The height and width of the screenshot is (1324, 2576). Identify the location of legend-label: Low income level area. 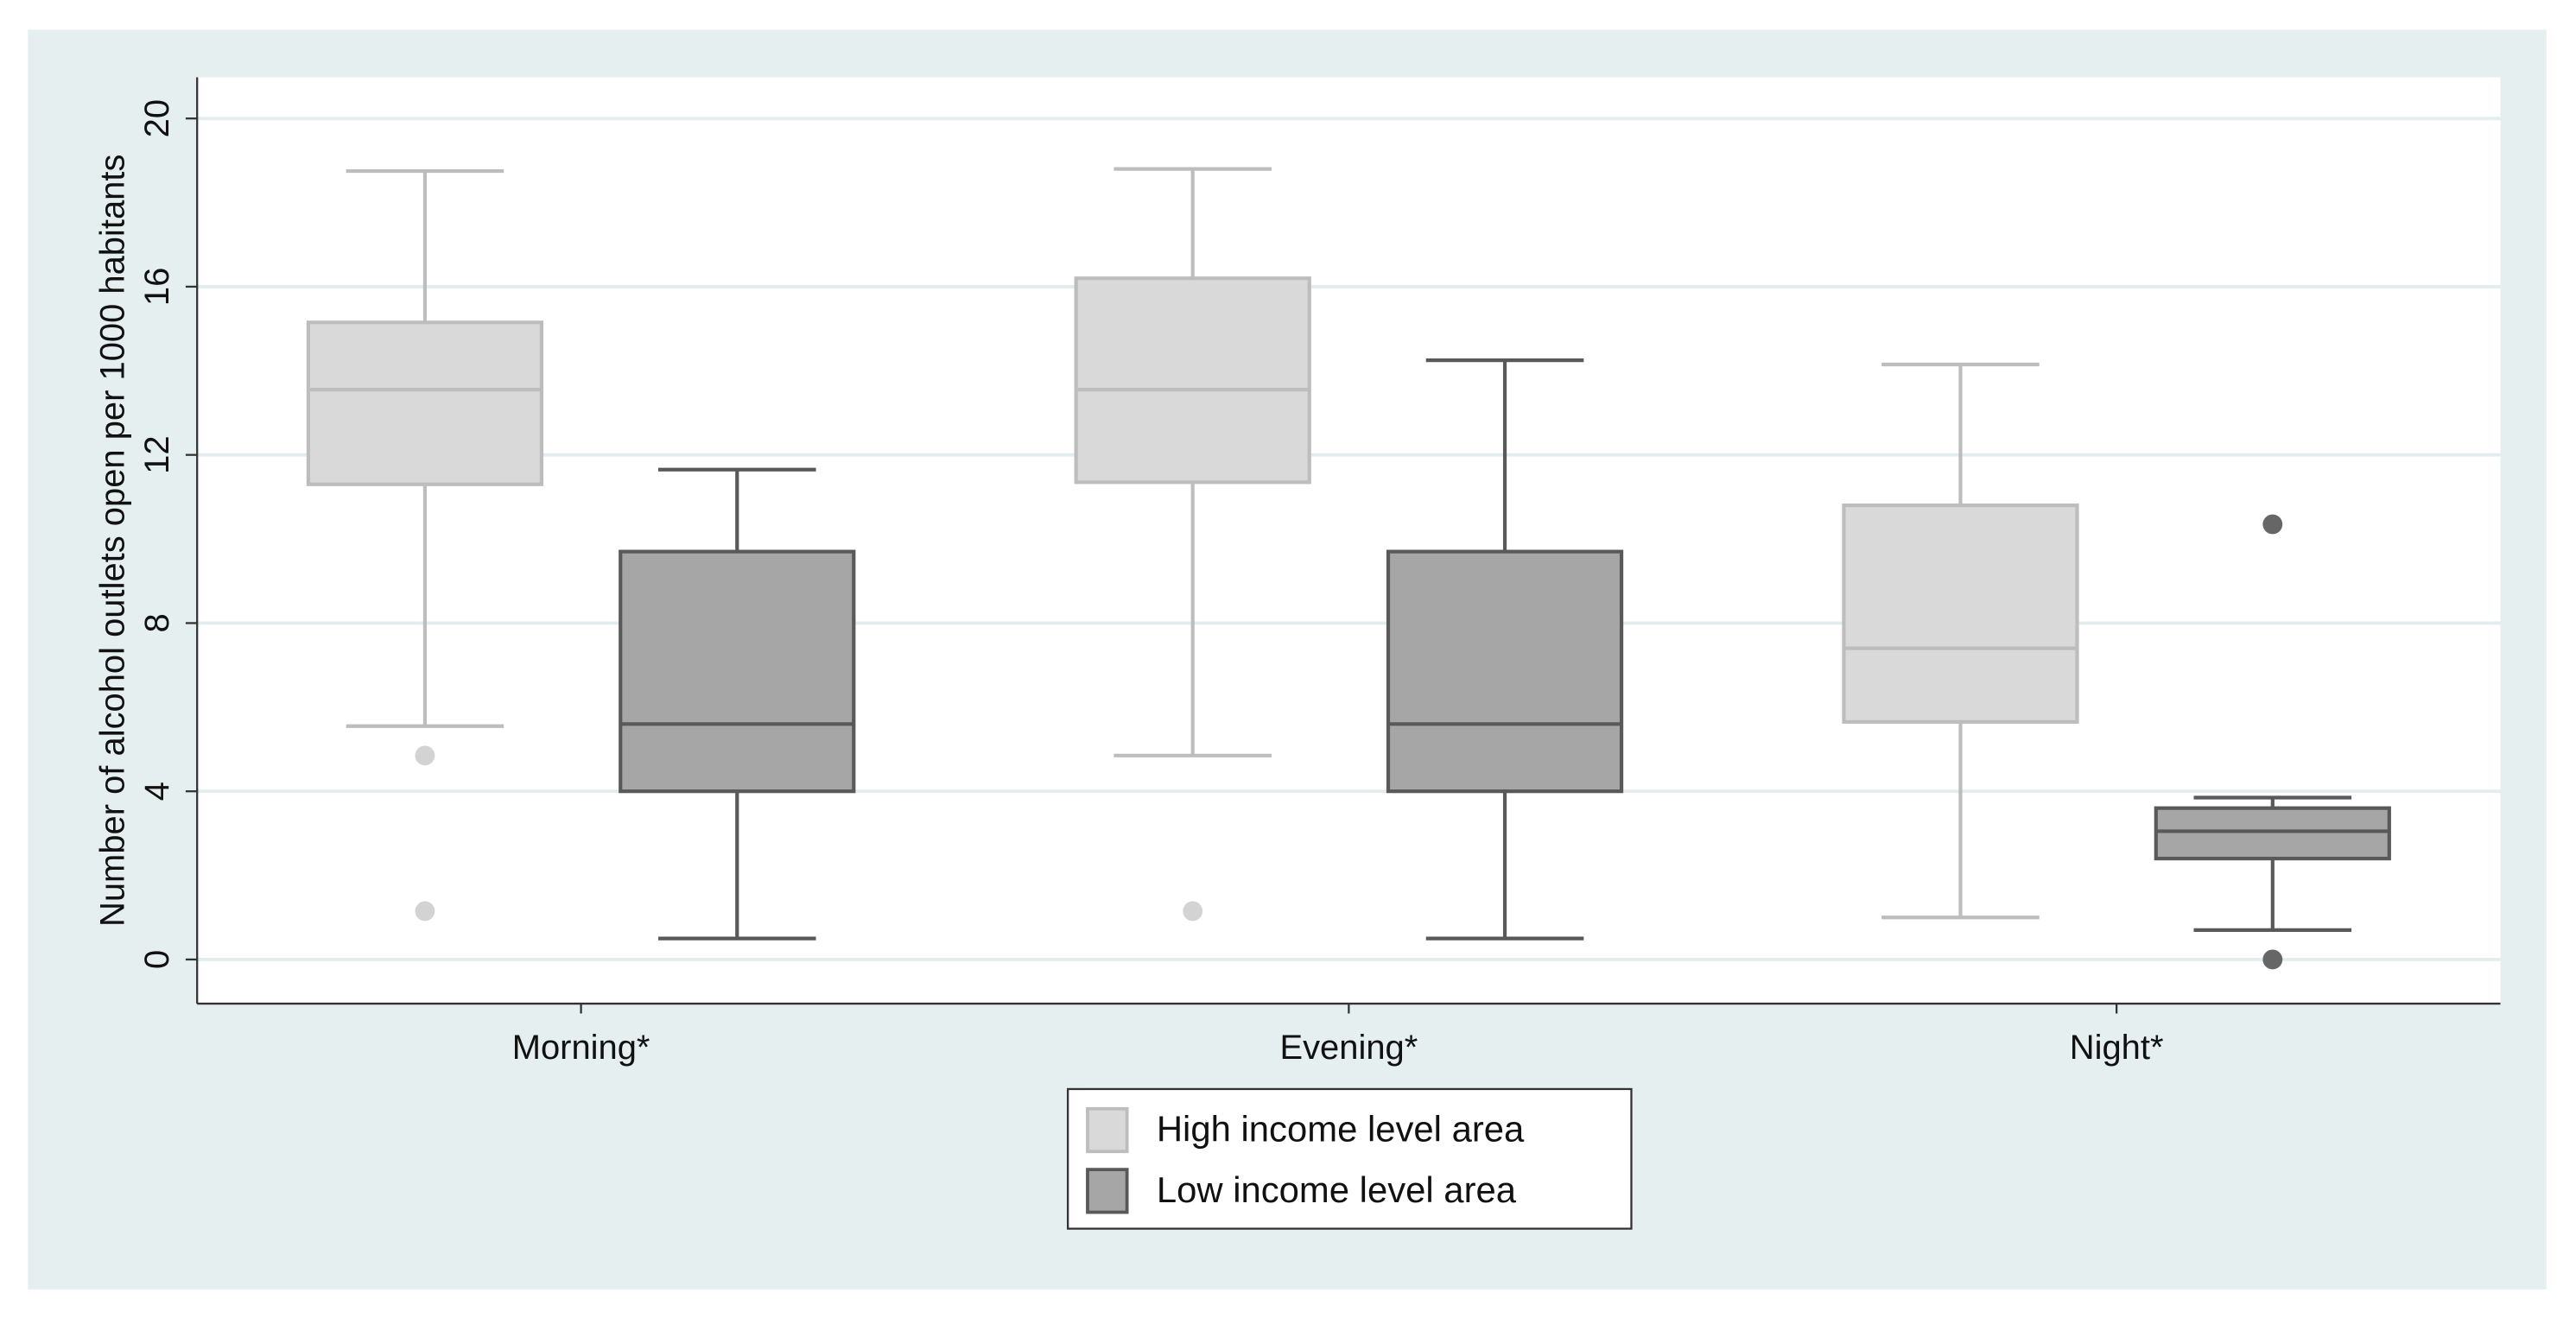
(1337, 1189).